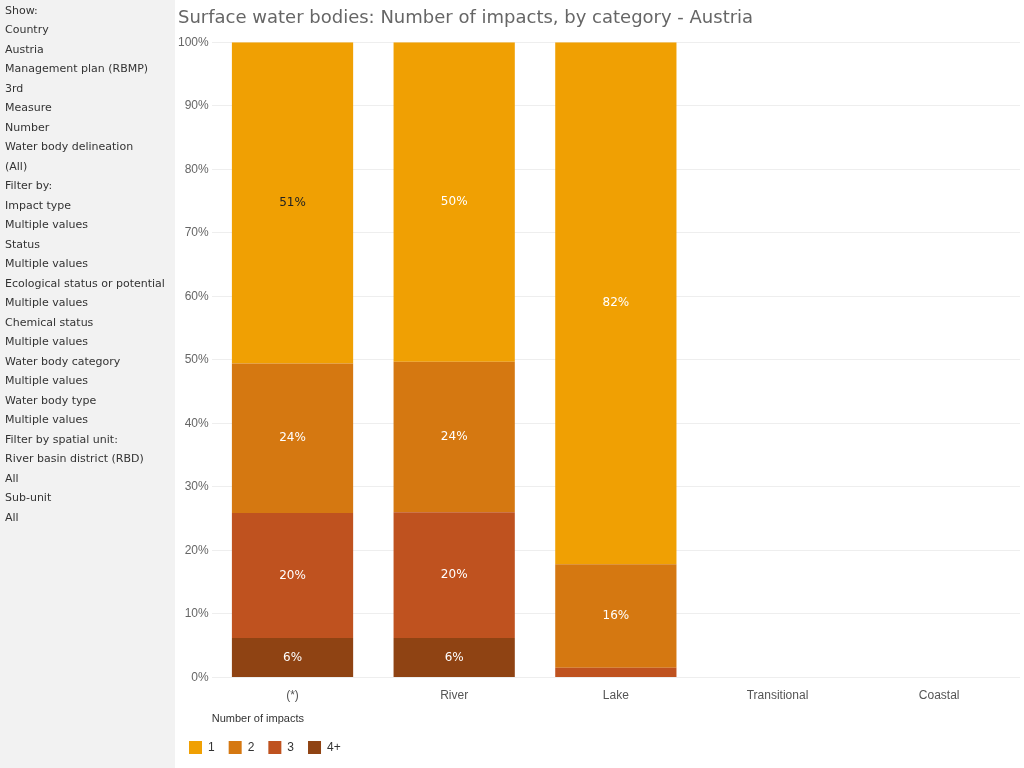 The image size is (1024, 768). Describe the element at coordinates (454, 694) in the screenshot. I see `x-tick-label: River` at that location.